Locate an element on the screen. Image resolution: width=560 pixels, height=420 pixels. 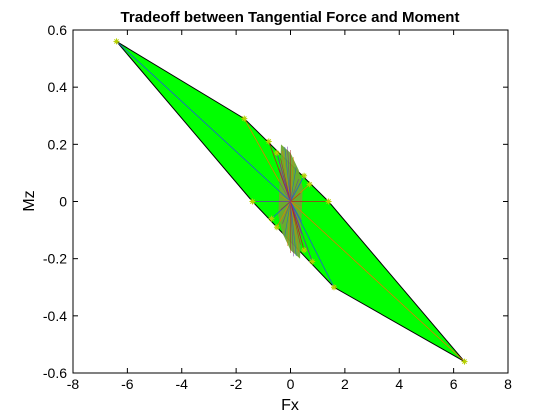
x-tick-label: 0 is located at coordinates (291, 384).